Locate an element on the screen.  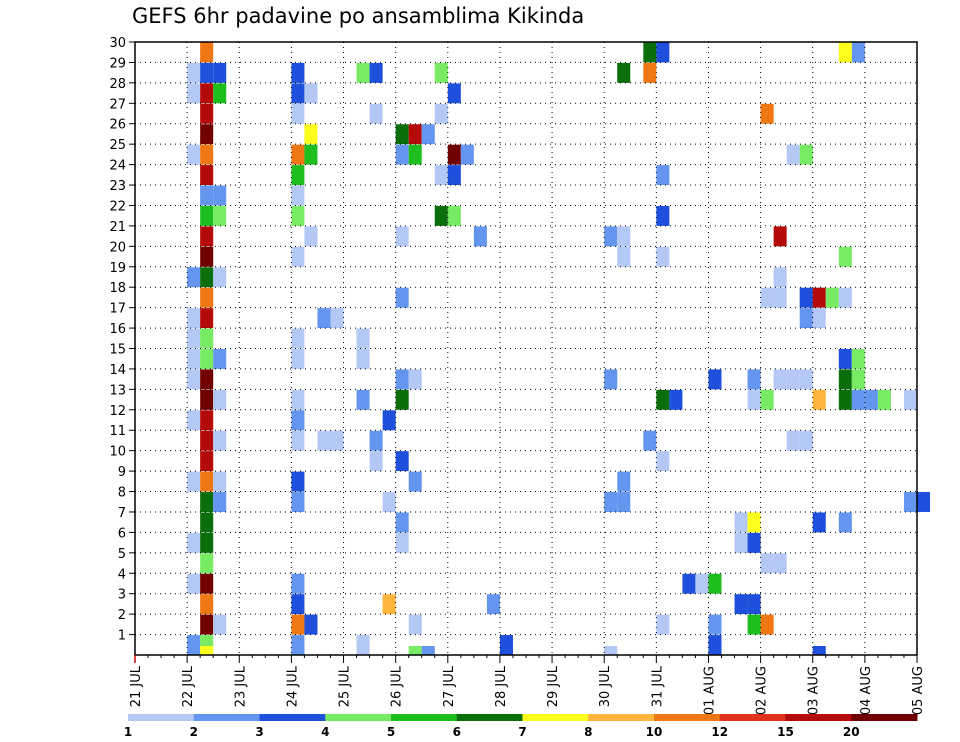
y-tick-label: 28 is located at coordinates (117, 84).